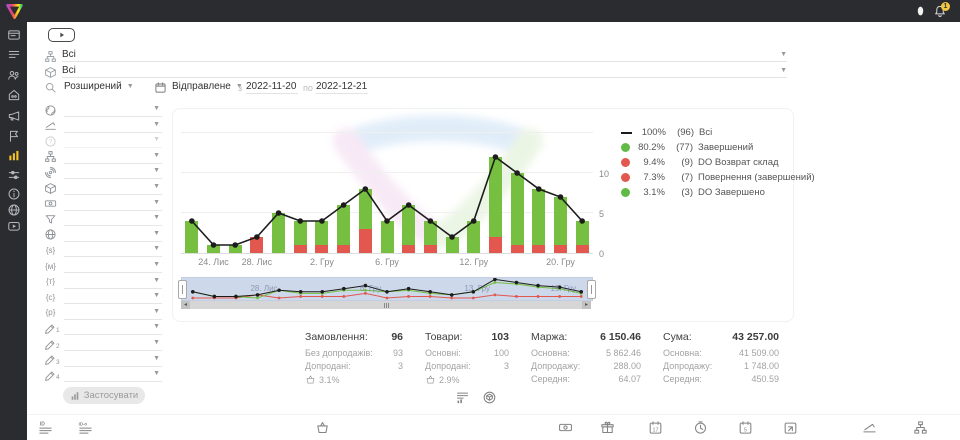 The image size is (960, 440). I want to click on money-icon, so click(565, 427).